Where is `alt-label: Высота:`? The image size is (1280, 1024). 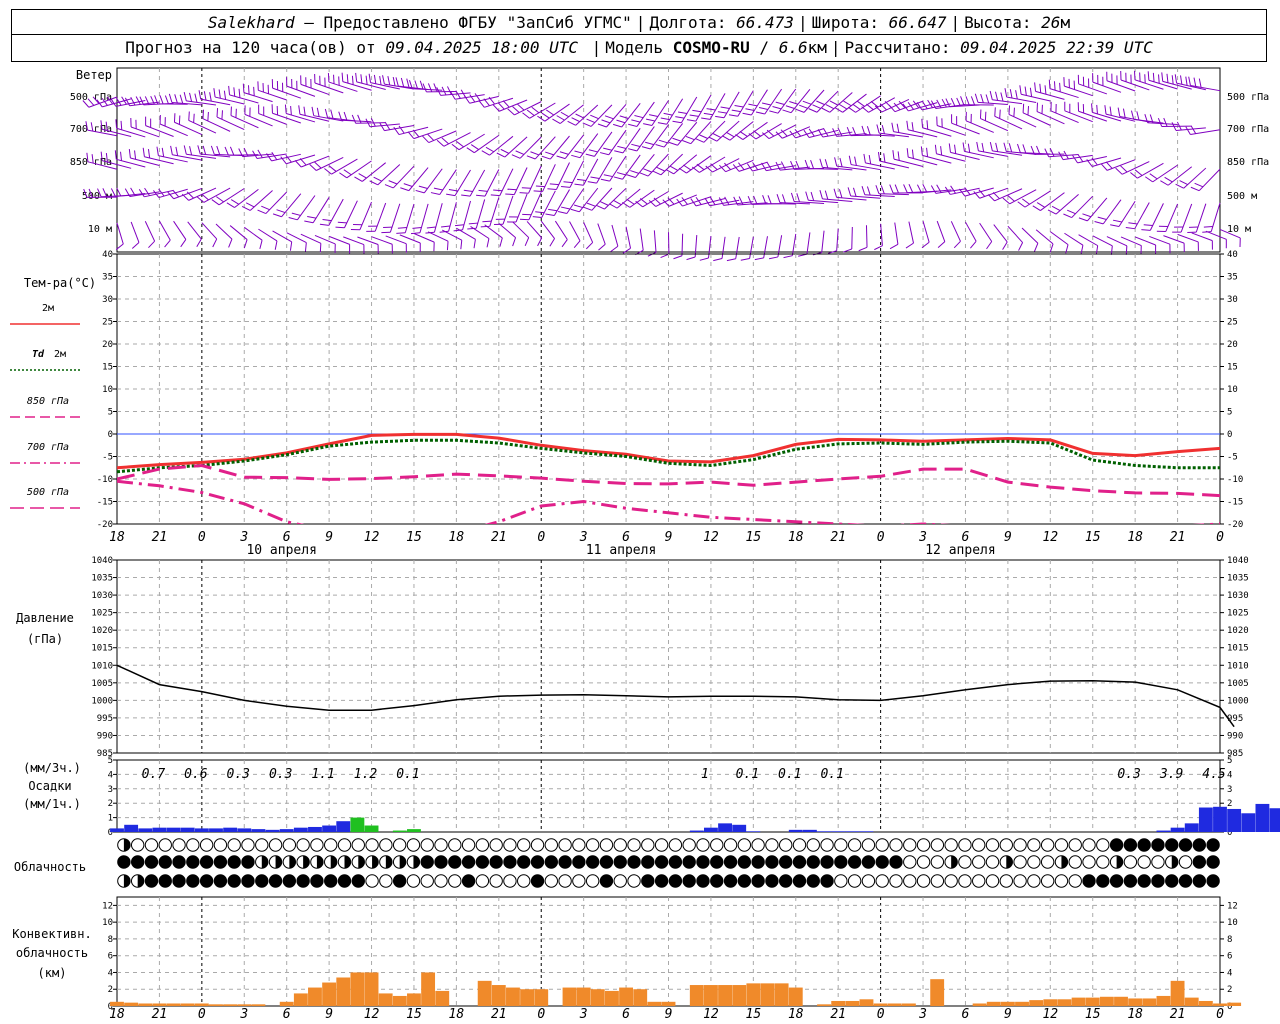
alt-label: Высота: is located at coordinates (998, 22).